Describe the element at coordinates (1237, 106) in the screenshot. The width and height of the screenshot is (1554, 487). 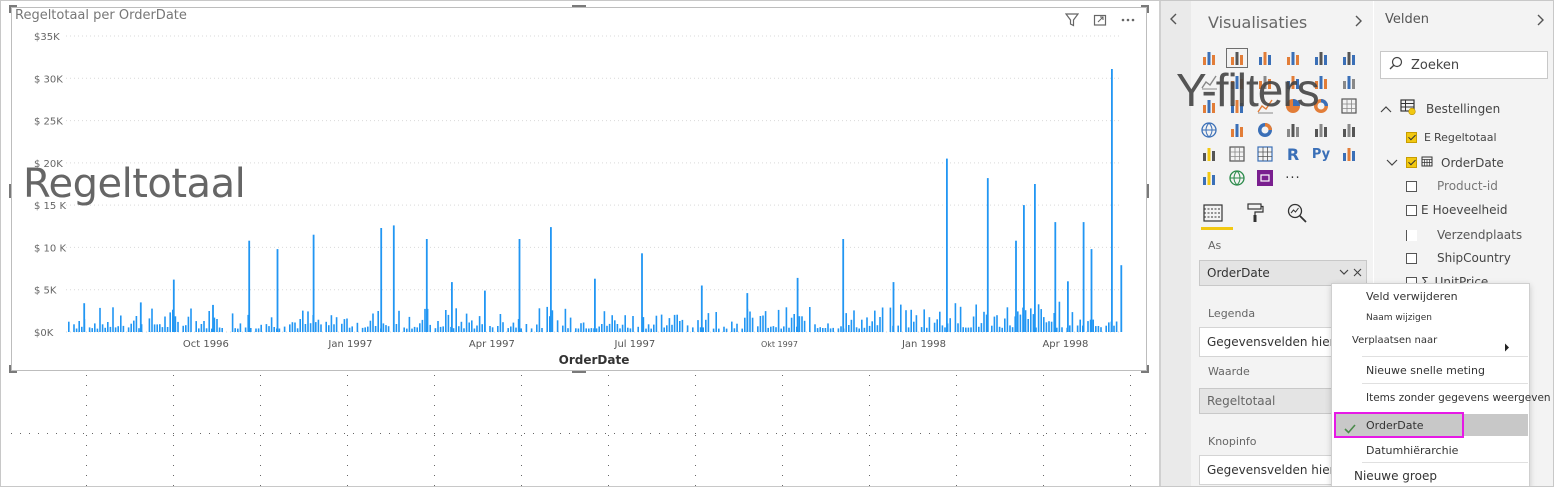
I see `funnel-icon` at that location.